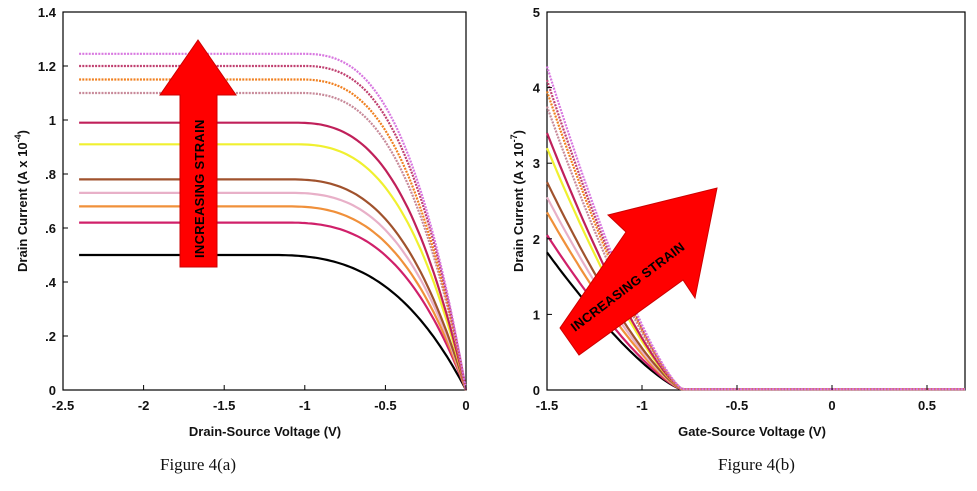 Image resolution: width=977 pixels, height=491 pixels. What do you see at coordinates (199, 188) in the screenshot?
I see `strain-arrow-label-a: INCREASING STRAIN` at bounding box center [199, 188].